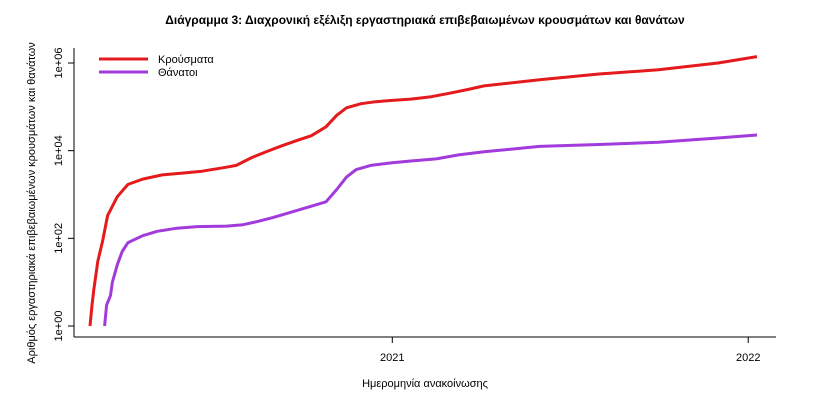  What do you see at coordinates (63, 195) in the screenshot?
I see `y-axis-ticks: 1e+00 1e+02 1e+04 1e+06` at bounding box center [63, 195].